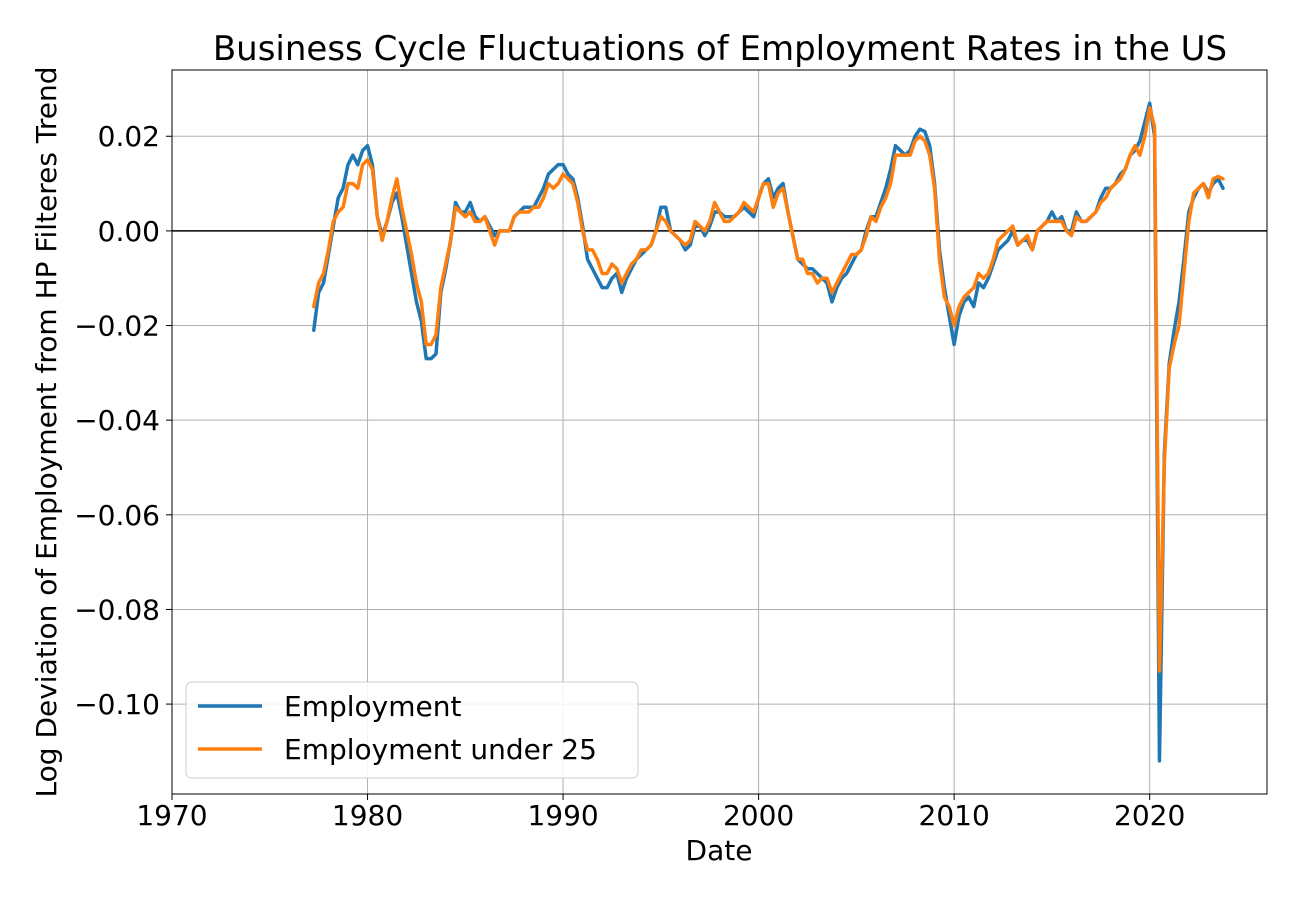  I want to click on y-tick-label: −0.02, so click(117, 326).